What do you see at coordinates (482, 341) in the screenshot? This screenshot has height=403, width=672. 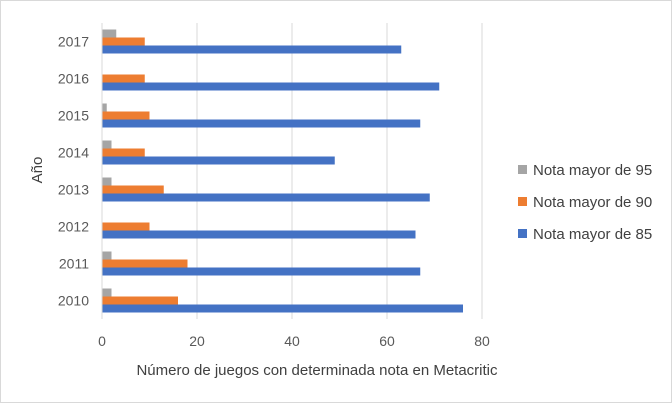 I see `x-tick-label: 80` at bounding box center [482, 341].